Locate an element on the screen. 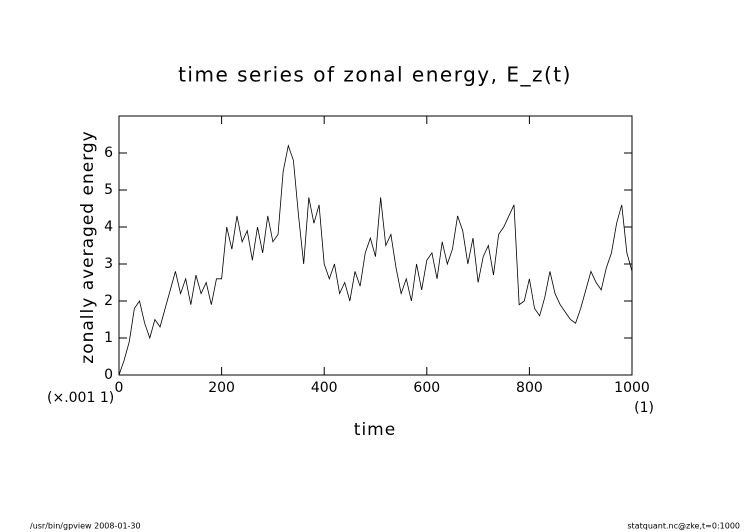 This screenshot has height=532, width=752. y-tick-label: 4 is located at coordinates (108, 227).